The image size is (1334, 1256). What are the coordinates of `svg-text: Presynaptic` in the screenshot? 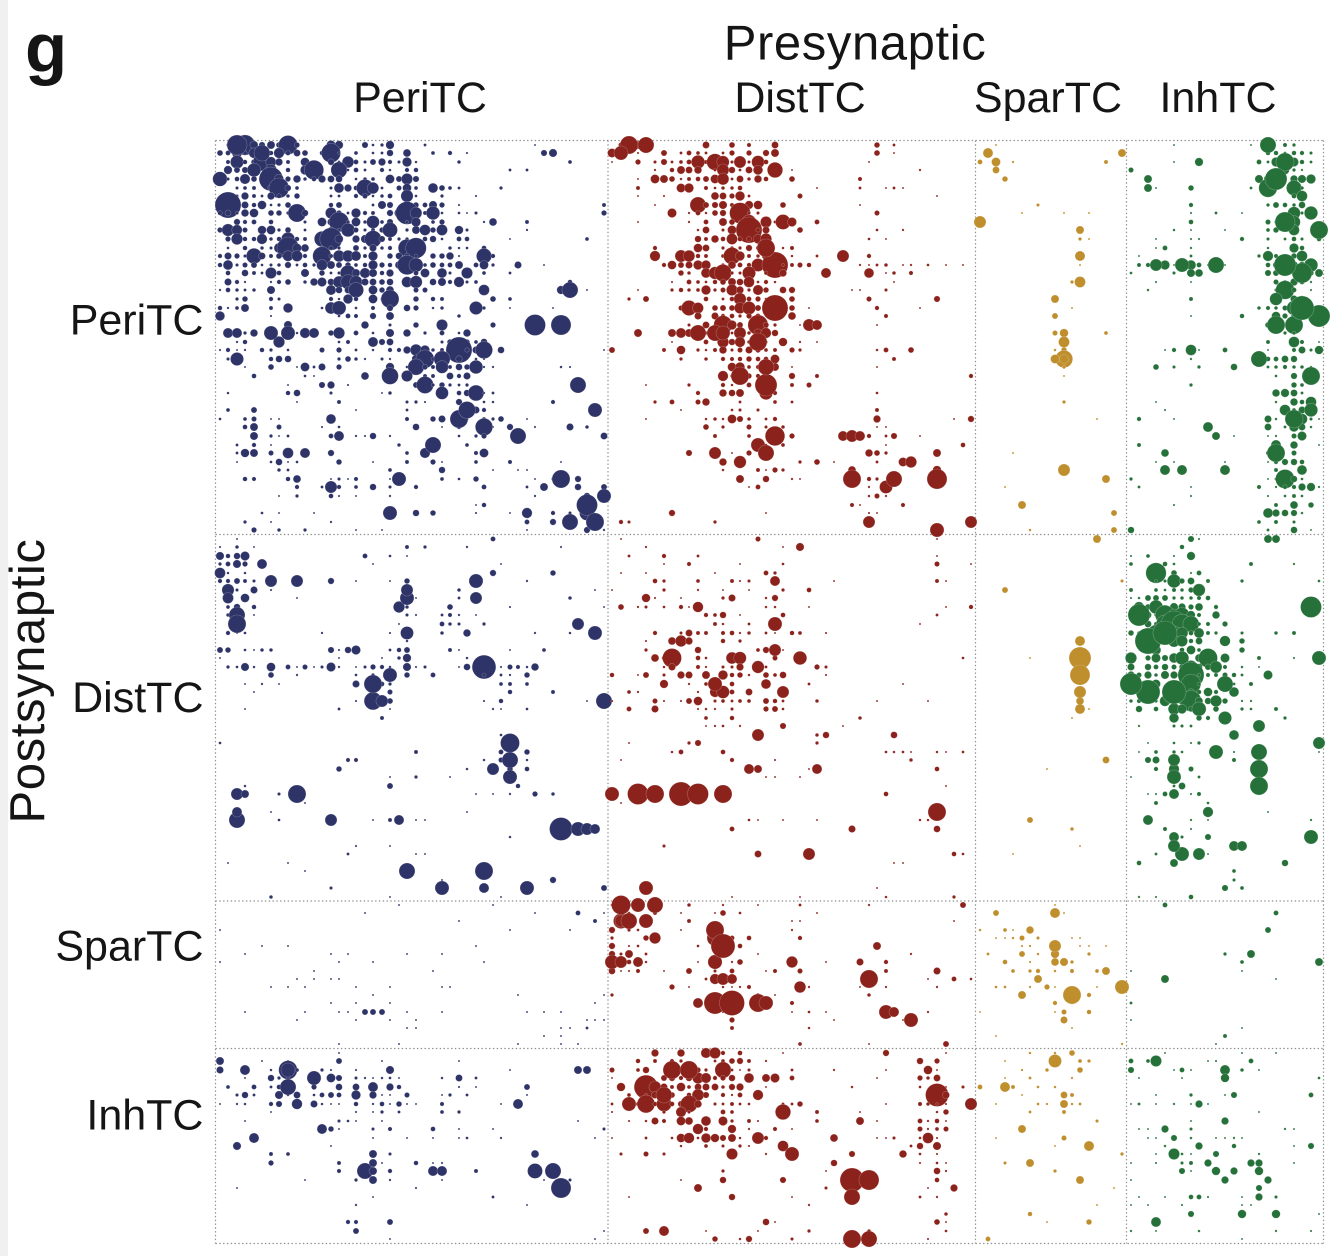 It's located at (855, 44).